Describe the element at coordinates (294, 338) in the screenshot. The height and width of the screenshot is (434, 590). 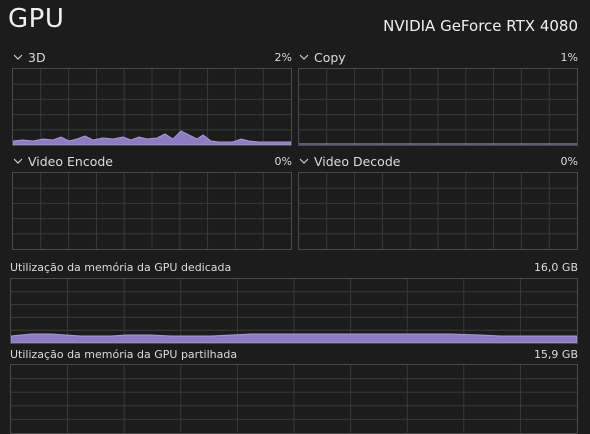
I see `dedicated-memory-usage-area` at that location.